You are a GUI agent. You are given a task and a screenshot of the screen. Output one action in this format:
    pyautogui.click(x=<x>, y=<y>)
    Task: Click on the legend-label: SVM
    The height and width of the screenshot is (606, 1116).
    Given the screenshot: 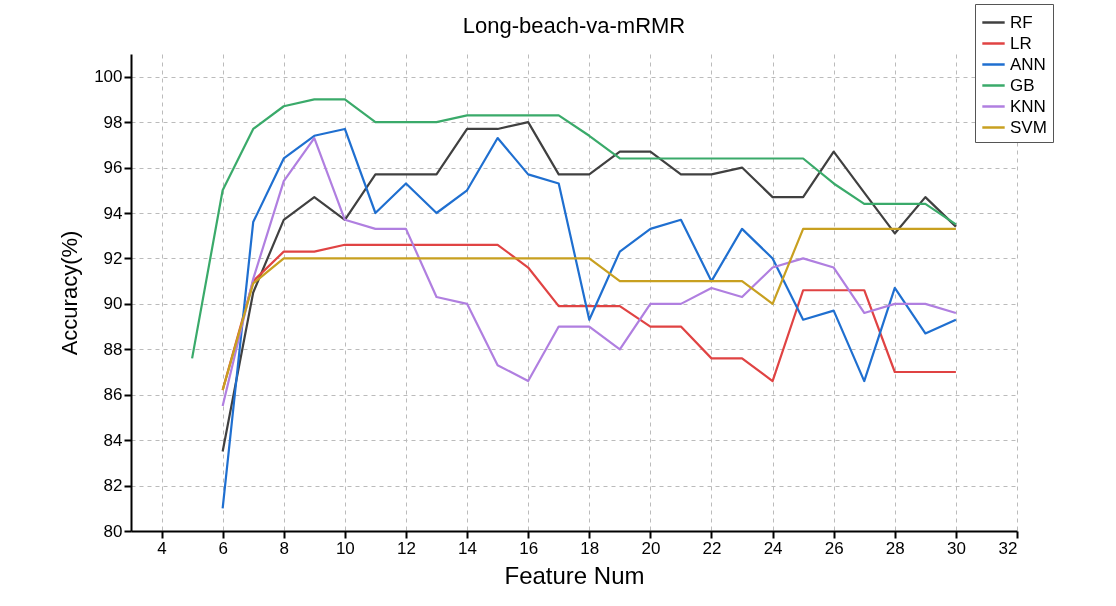 What is the action you would take?
    pyautogui.click(x=1028, y=127)
    